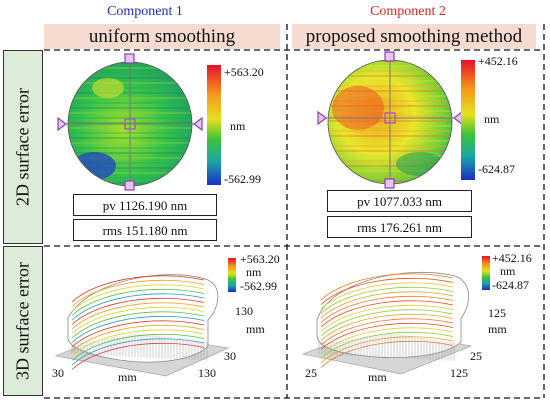  Describe the element at coordinates (230, 356) in the screenshot. I see `y-tick-1-bottom: 30` at that location.